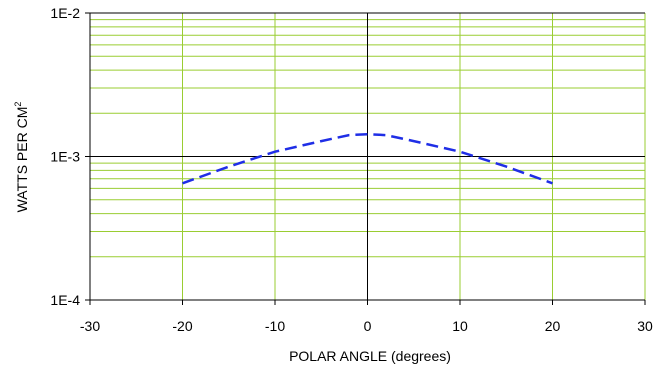  What do you see at coordinates (553, 326) in the screenshot?
I see `x-tick-label: 20` at bounding box center [553, 326].